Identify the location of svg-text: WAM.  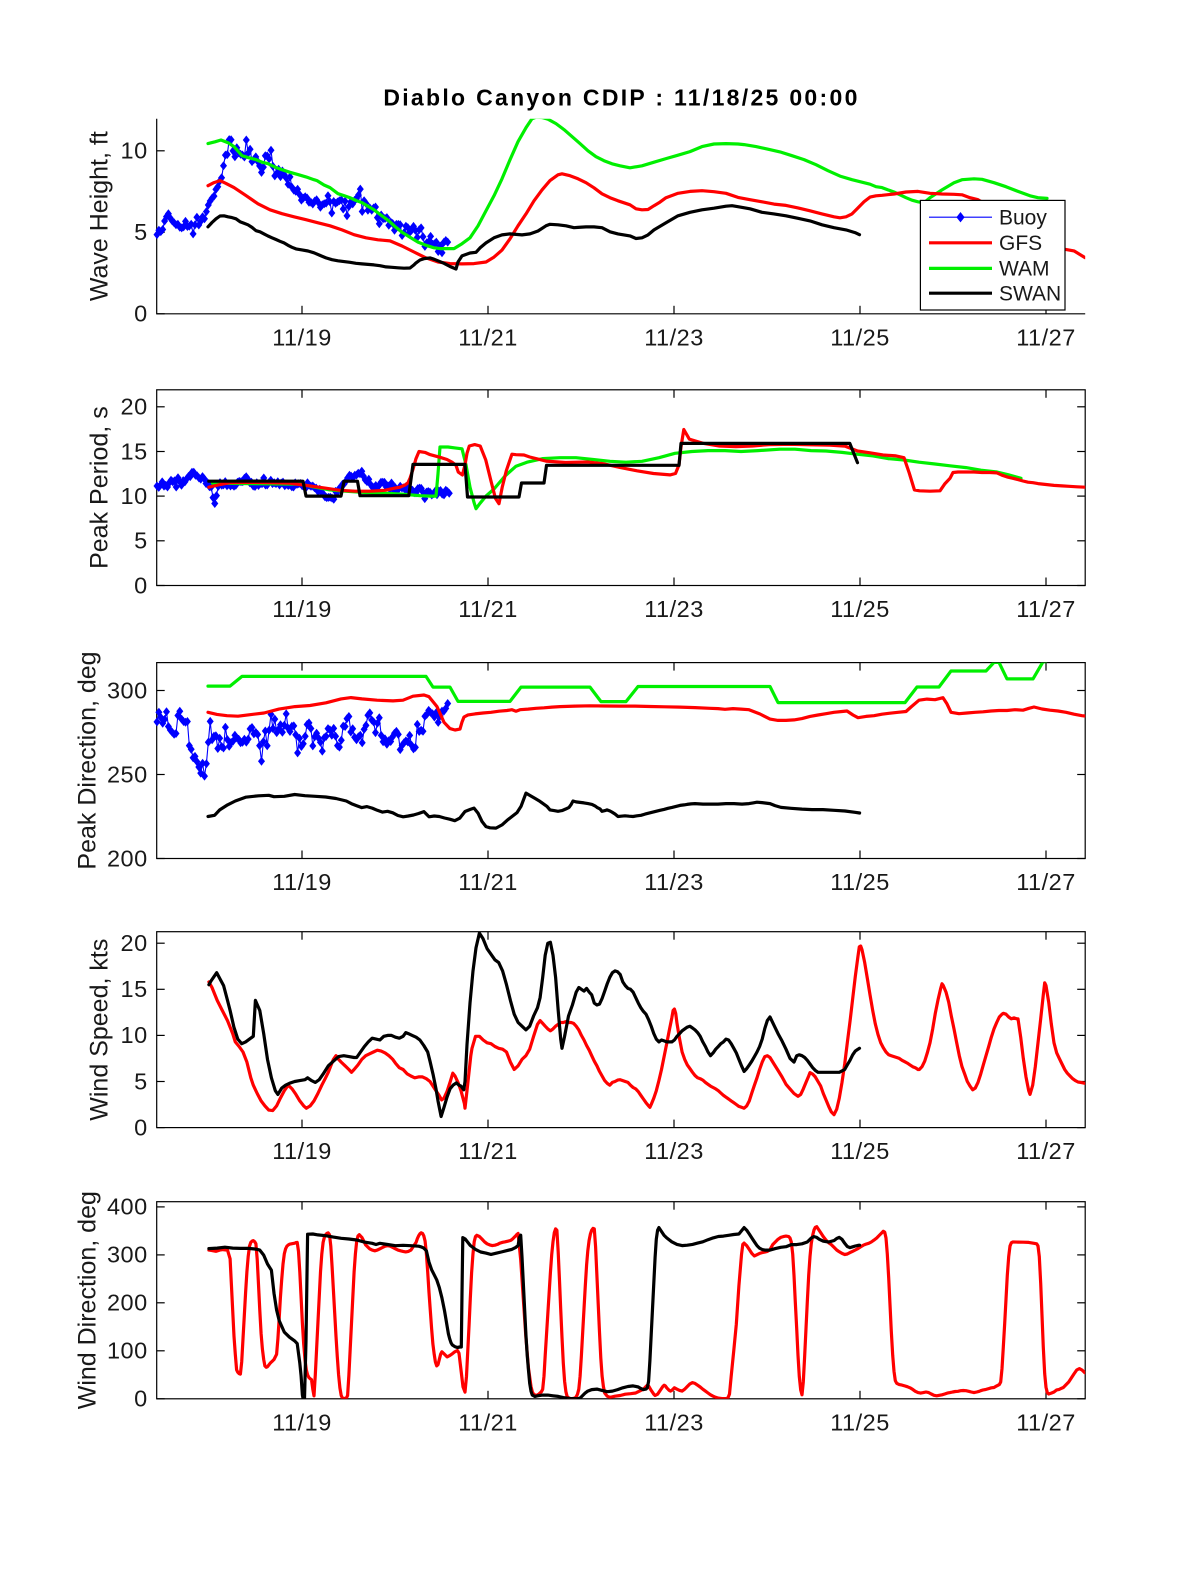
(1024, 269).